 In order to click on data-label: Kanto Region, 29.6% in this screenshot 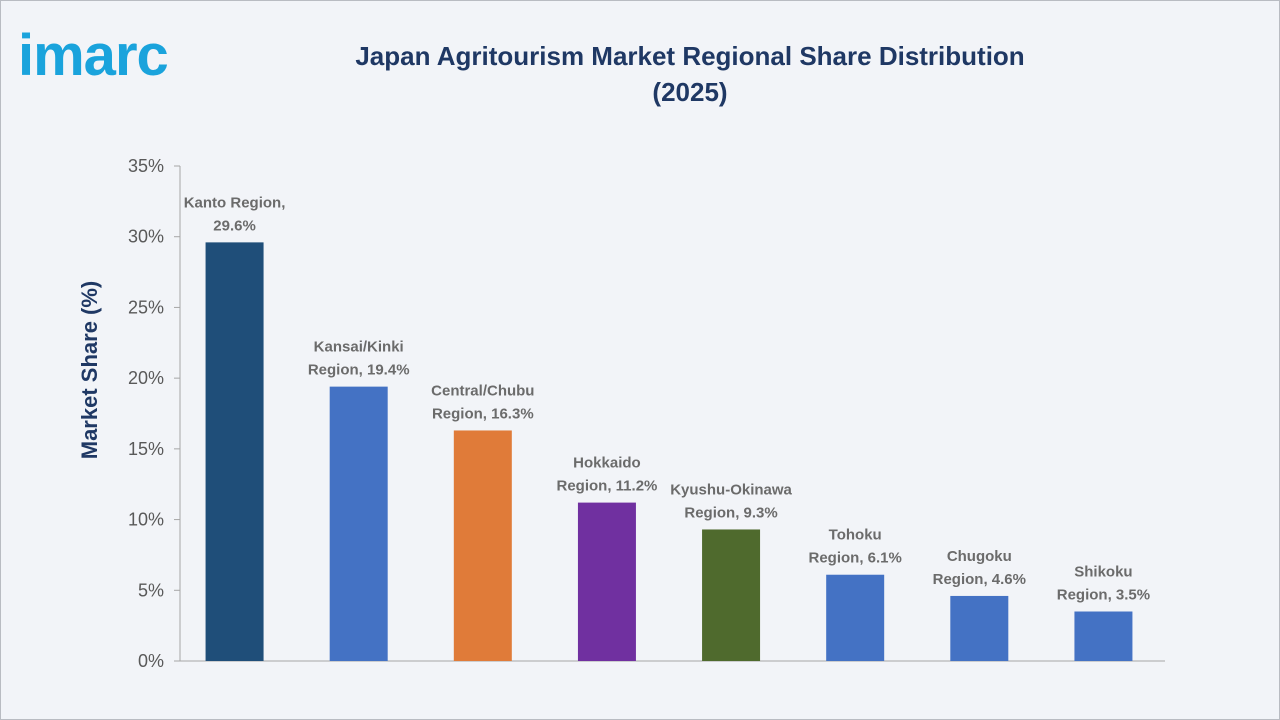, I will do `click(235, 214)`.